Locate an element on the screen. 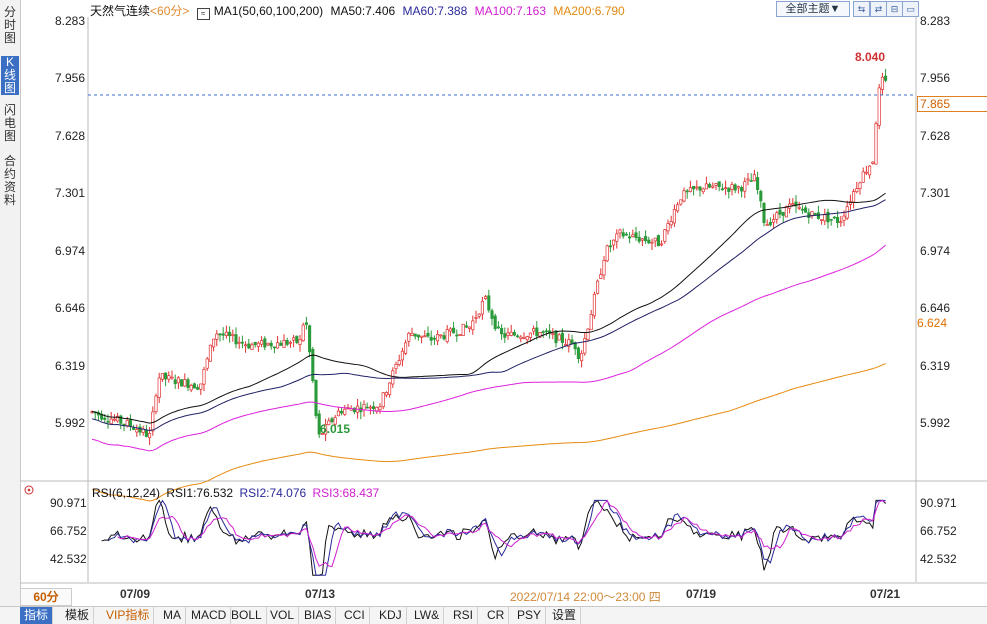 Image resolution: width=987 pixels, height=624 pixels. tab-psy: PSY is located at coordinates (530, 615).